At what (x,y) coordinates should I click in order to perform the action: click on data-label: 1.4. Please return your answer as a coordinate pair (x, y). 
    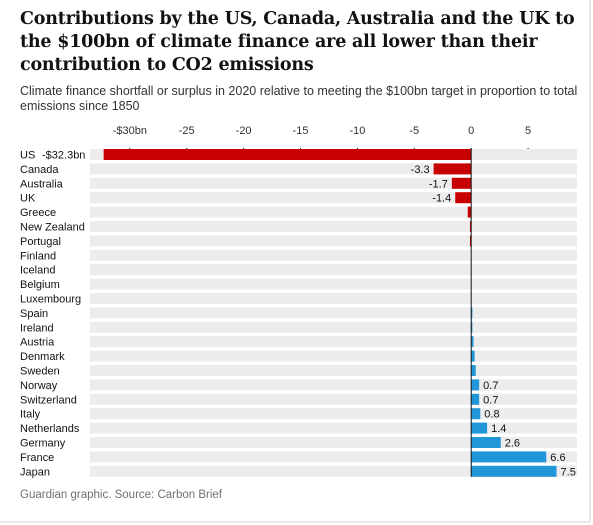
    Looking at the image, I should click on (498, 429).